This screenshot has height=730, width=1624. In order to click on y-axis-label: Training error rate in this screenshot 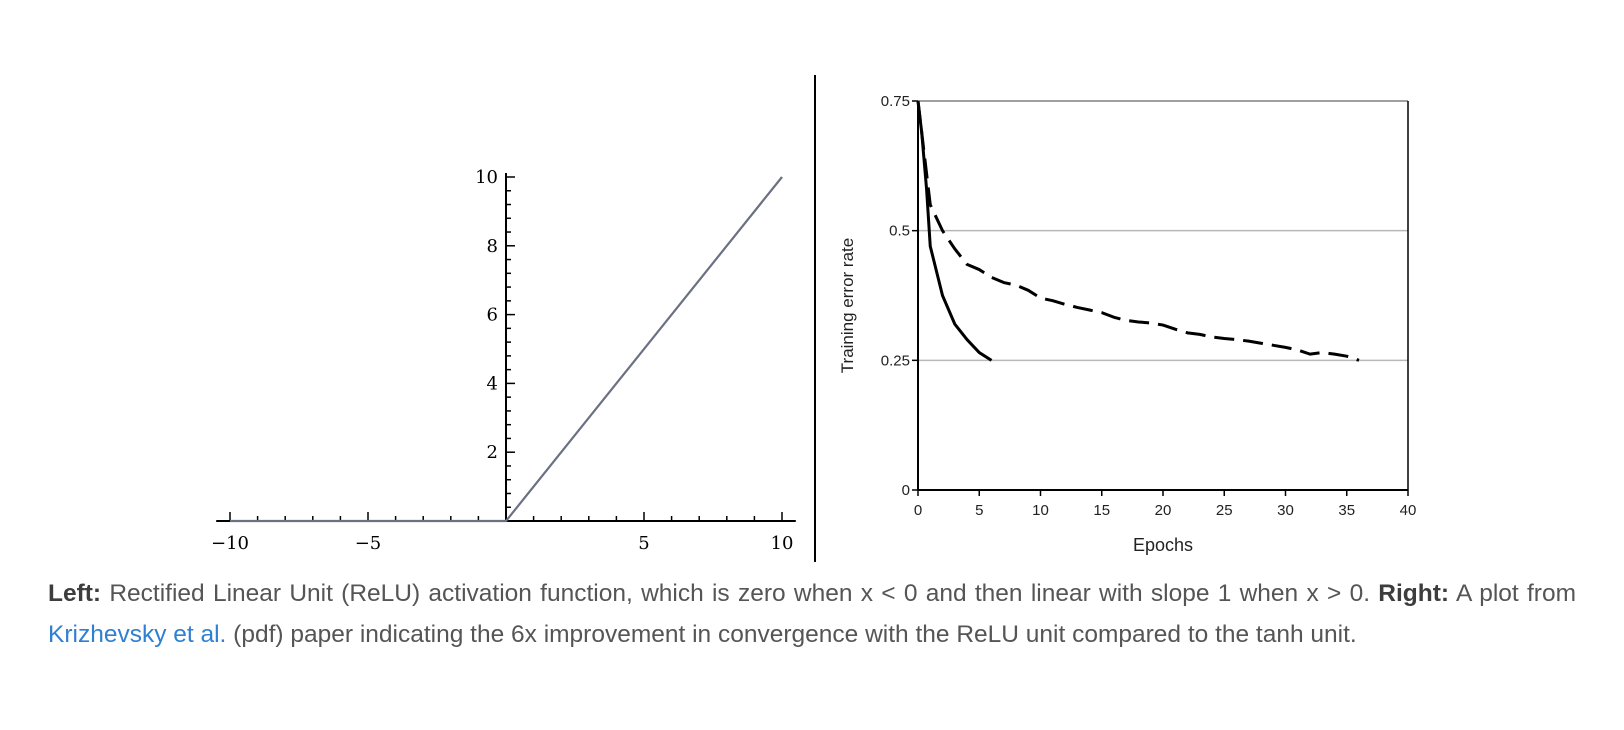, I will do `click(847, 305)`.